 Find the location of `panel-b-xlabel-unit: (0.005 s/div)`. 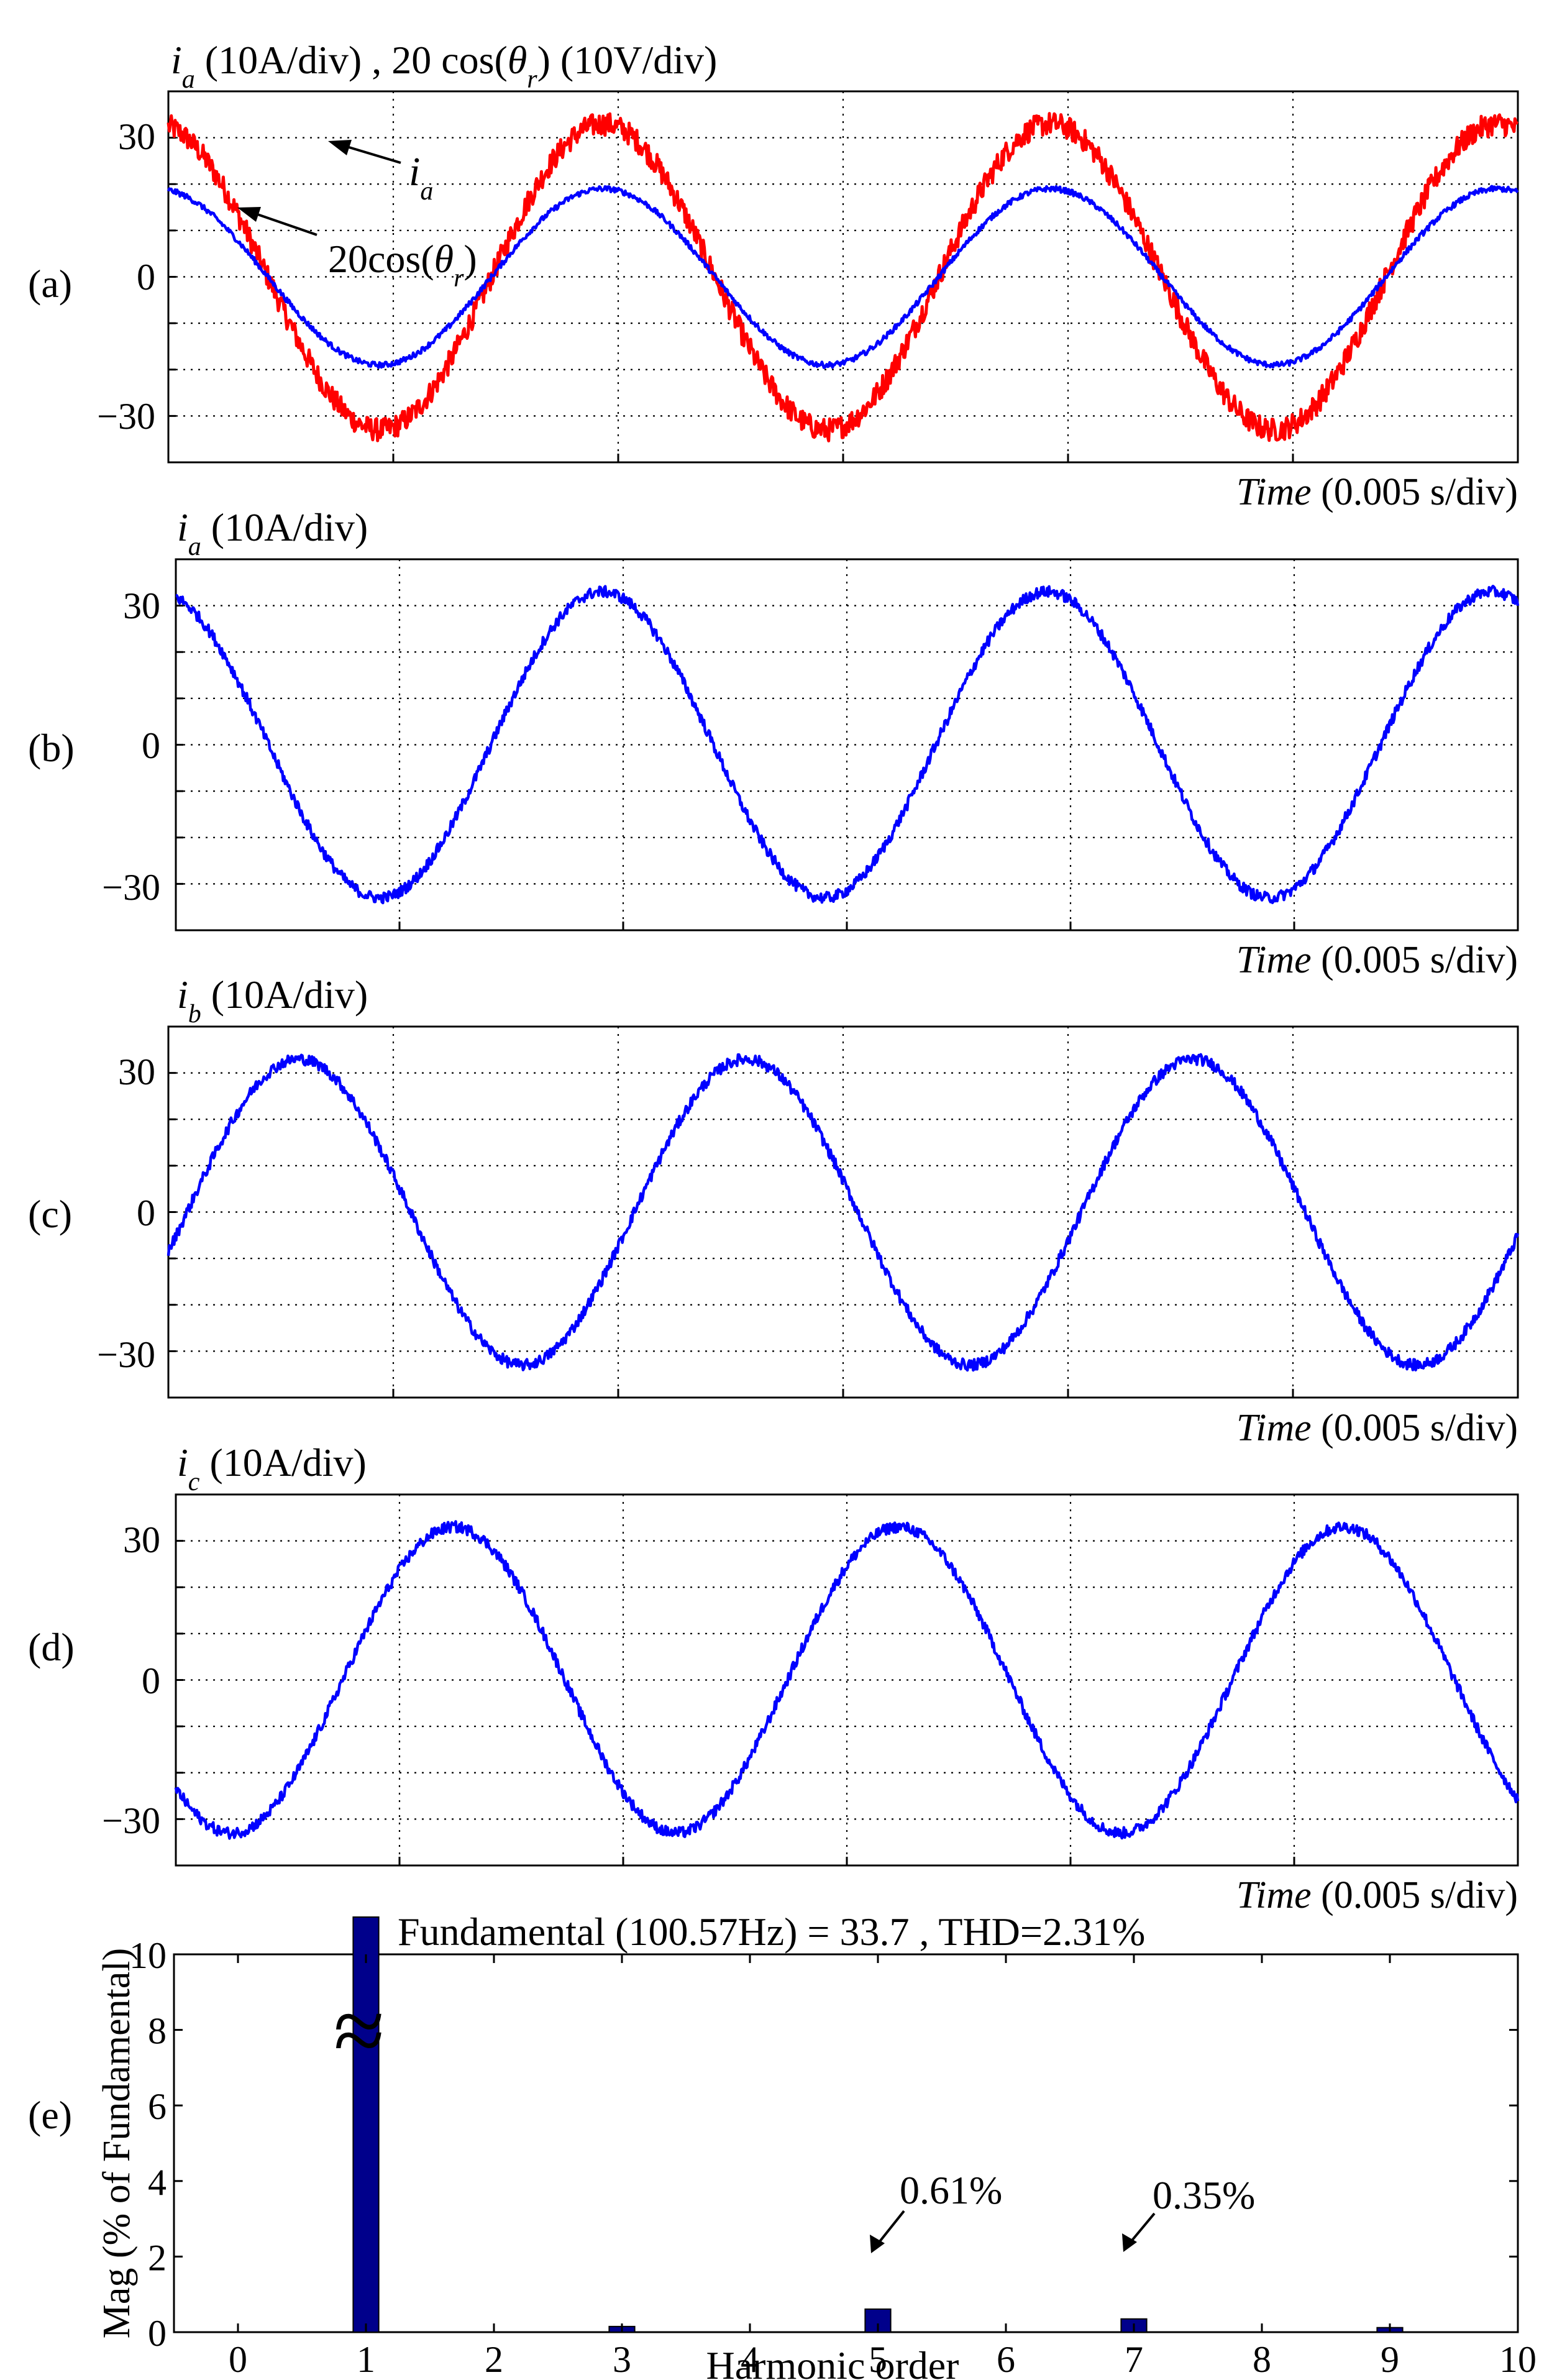

panel-b-xlabel-unit: (0.005 s/div) is located at coordinates (1415, 960).